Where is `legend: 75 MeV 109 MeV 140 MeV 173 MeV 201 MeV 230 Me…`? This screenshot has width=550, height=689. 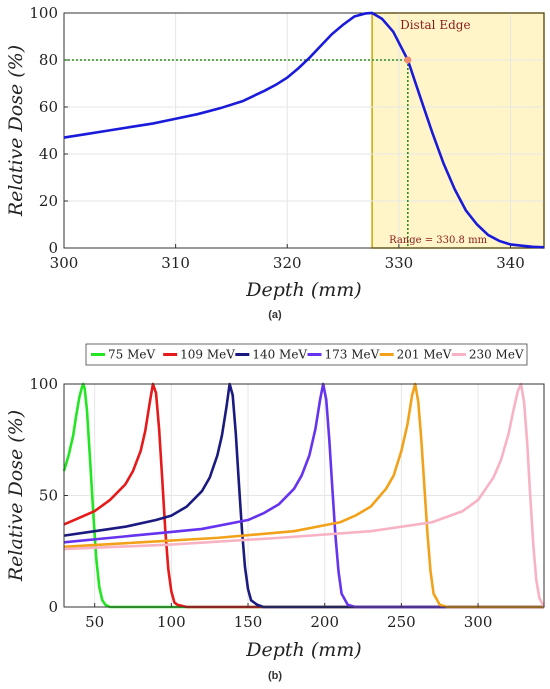
legend: 75 MeV 109 MeV 140 MeV 173 MeV 201 MeV 230 Me… is located at coordinates (307, 355).